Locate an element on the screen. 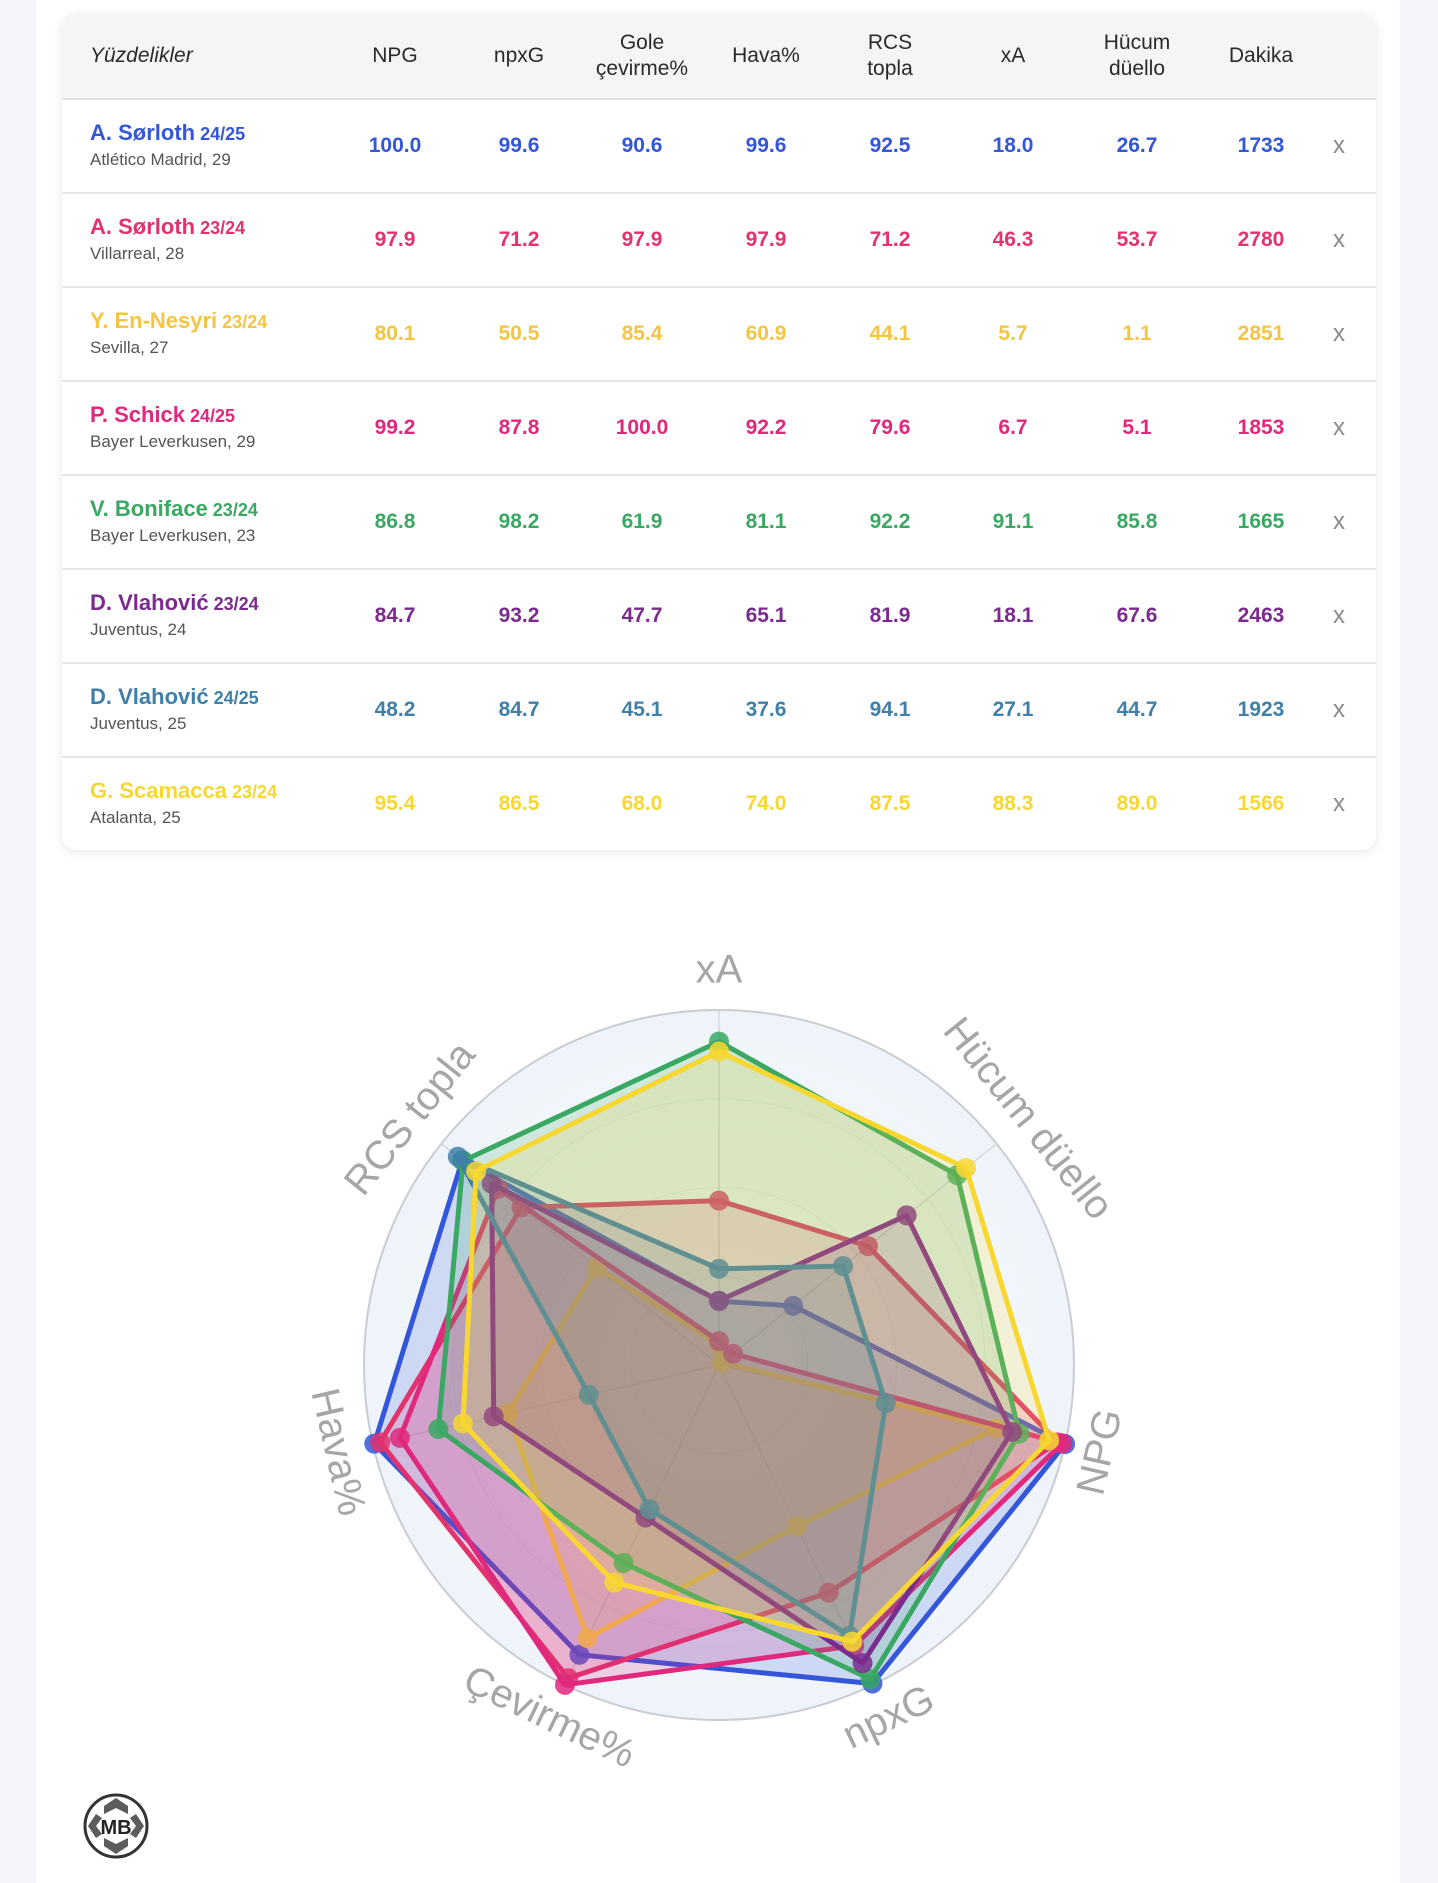 This screenshot has height=1883, width=1438. table-cell: 44.7 is located at coordinates (1137, 709).